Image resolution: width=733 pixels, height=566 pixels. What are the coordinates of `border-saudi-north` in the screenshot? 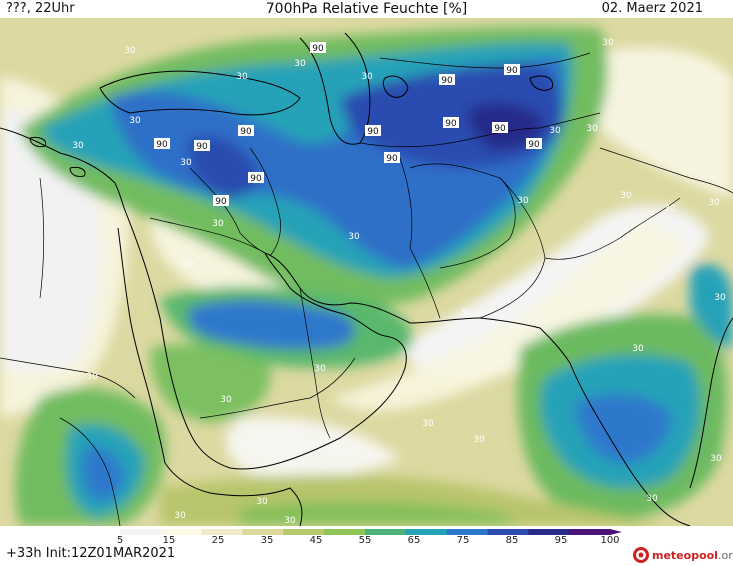 It's located at (207, 235).